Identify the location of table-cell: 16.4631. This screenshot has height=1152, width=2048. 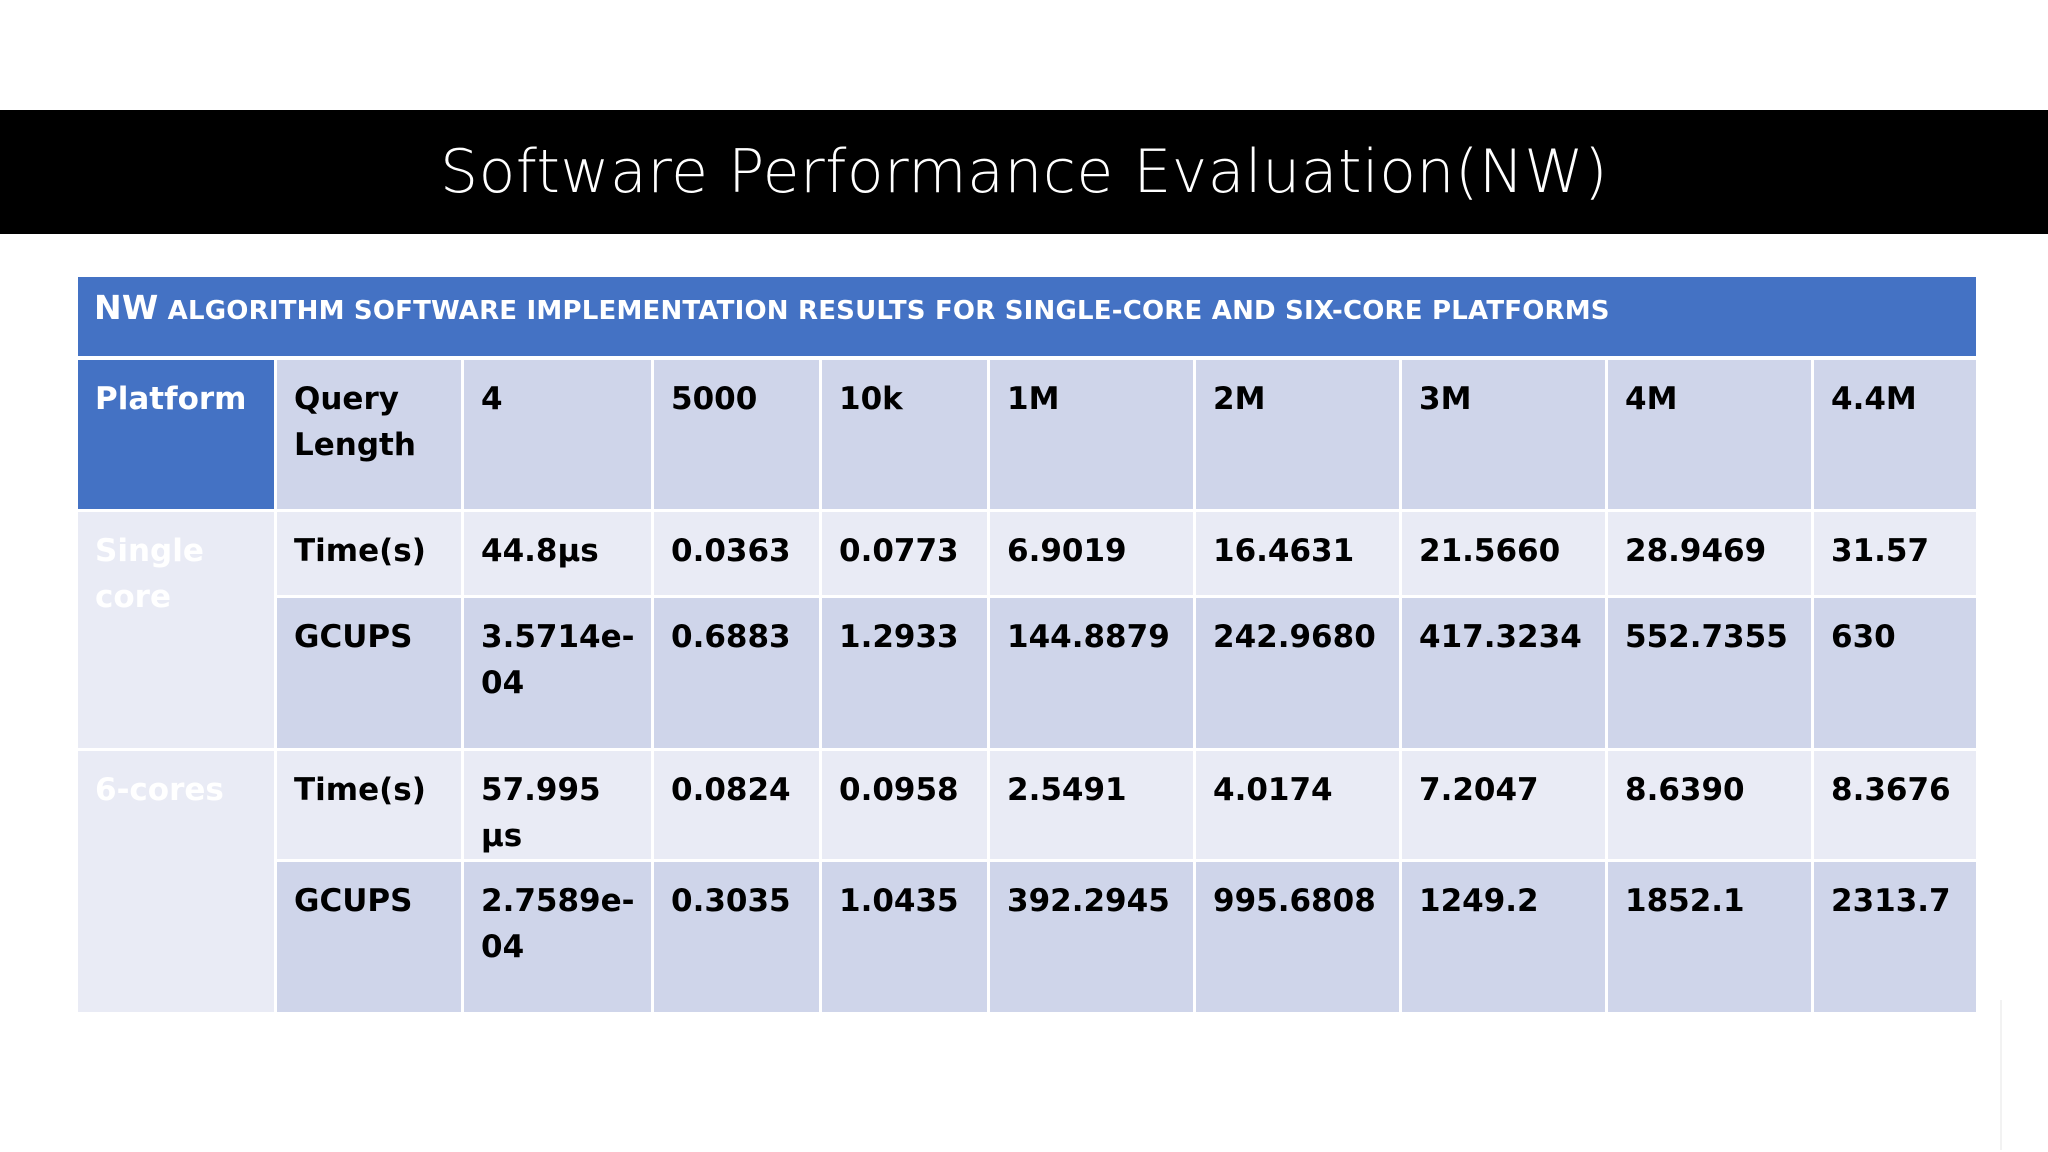
(1297, 553).